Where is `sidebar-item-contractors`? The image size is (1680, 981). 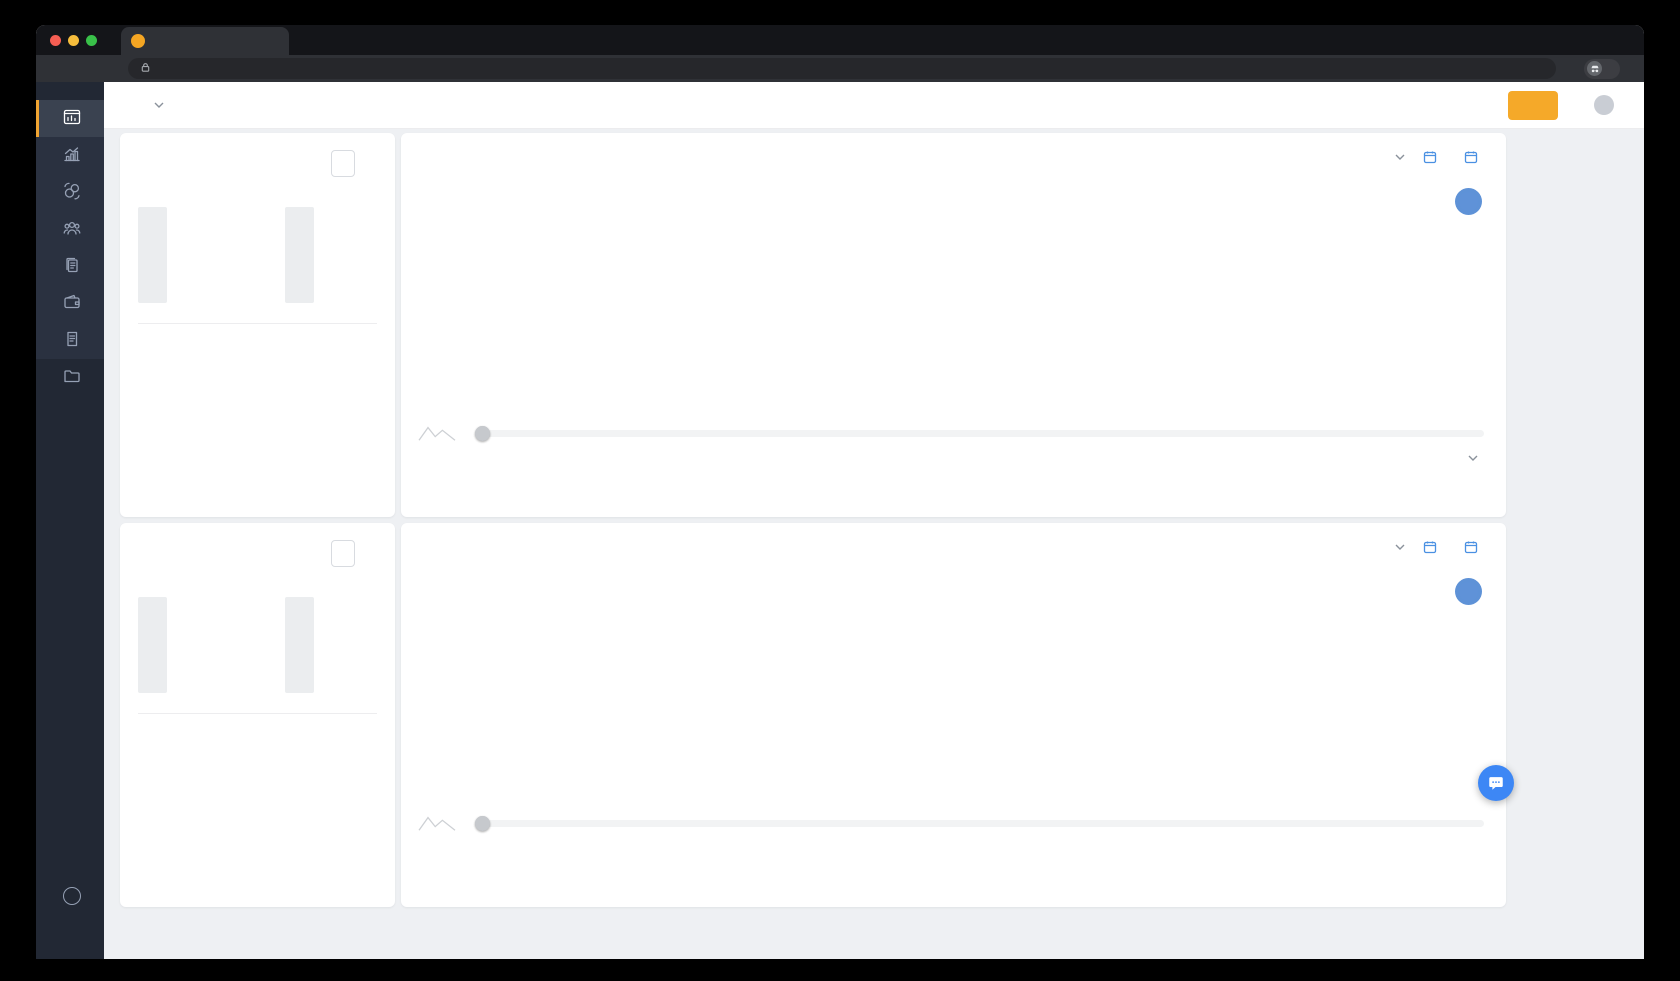
sidebar-item-contractors is located at coordinates (70, 229).